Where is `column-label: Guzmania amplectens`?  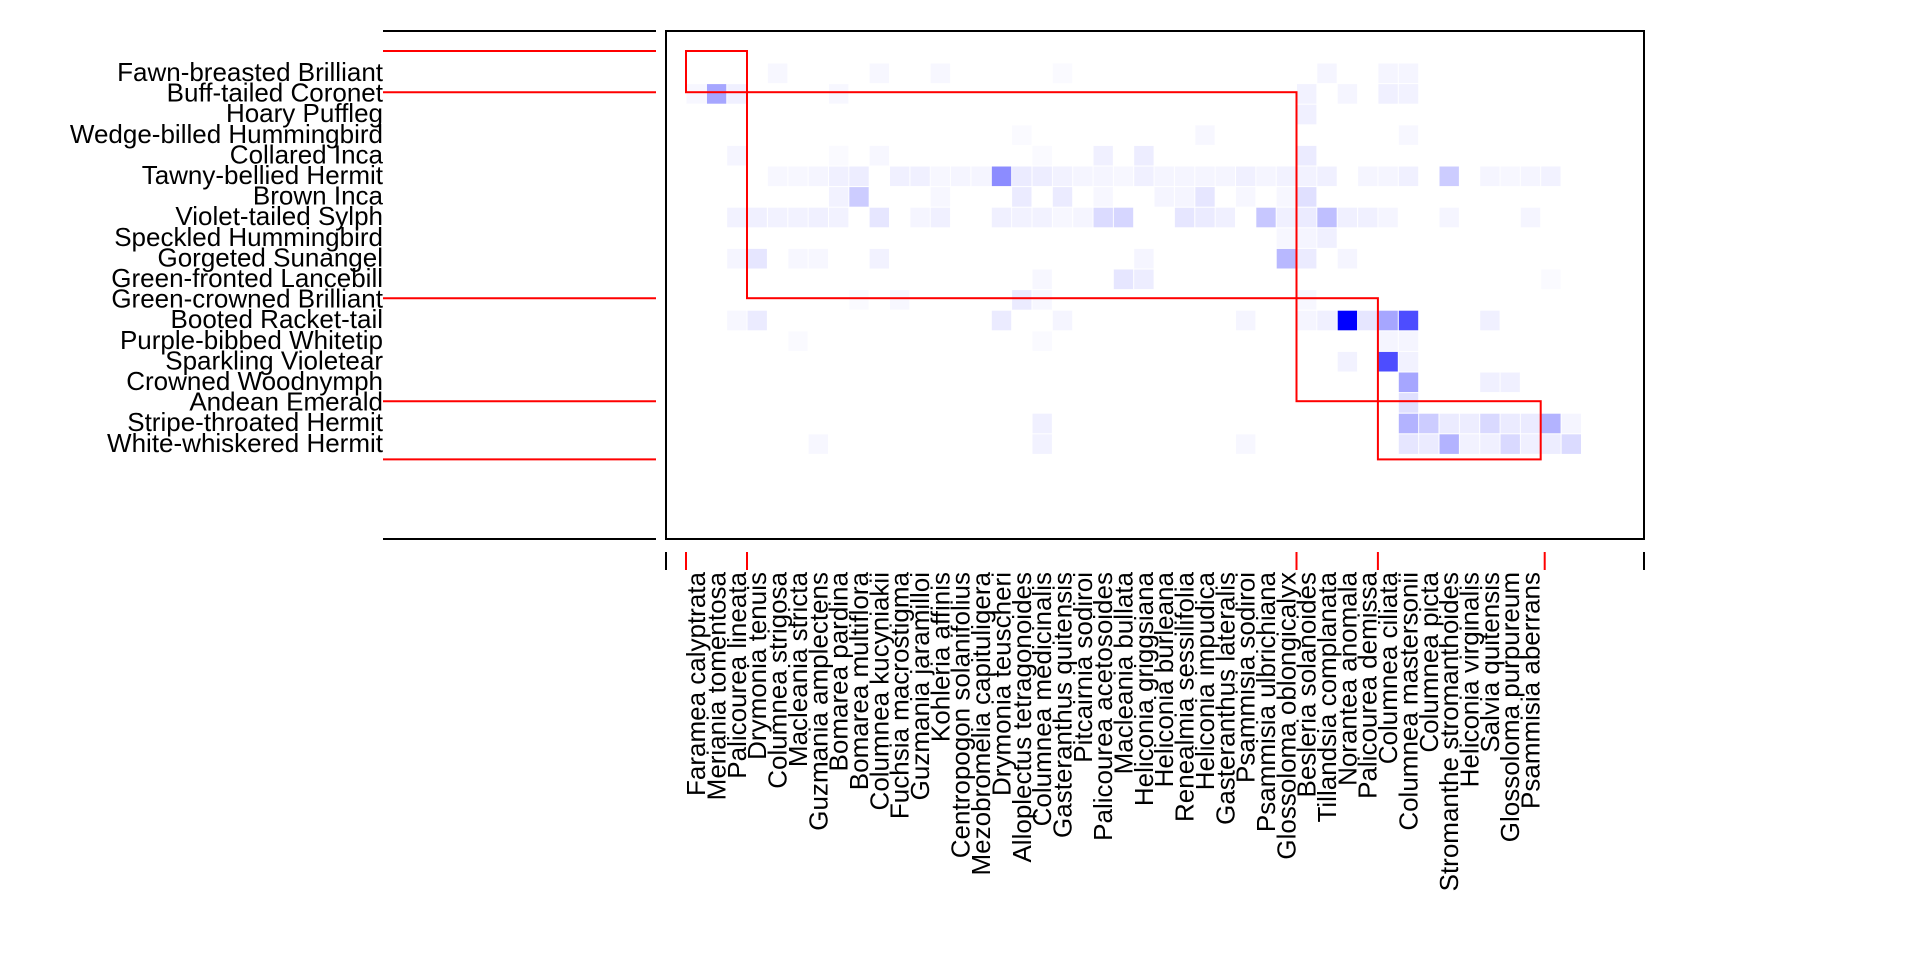 column-label: Guzmania amplectens is located at coordinates (818, 701).